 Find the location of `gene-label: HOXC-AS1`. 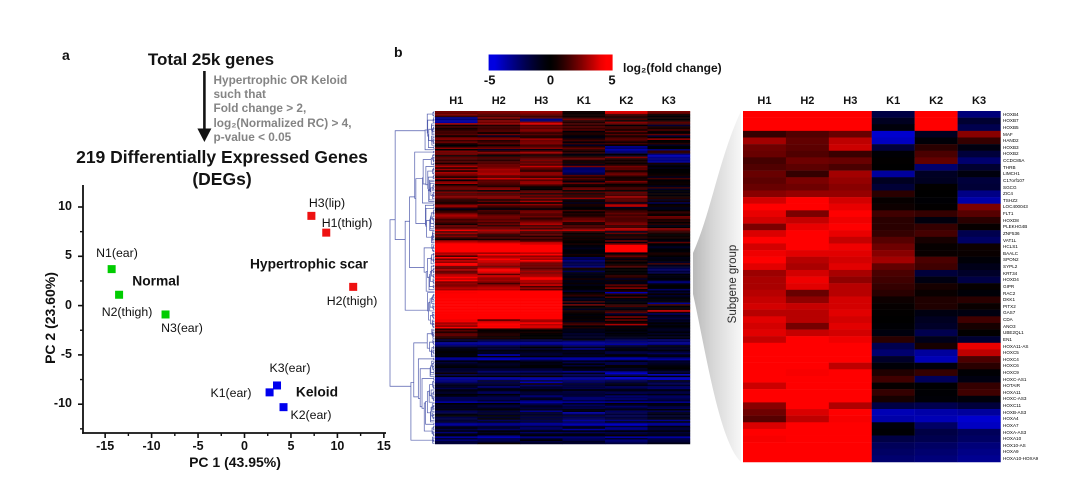

gene-label: HOXC-AS1 is located at coordinates (1015, 379).